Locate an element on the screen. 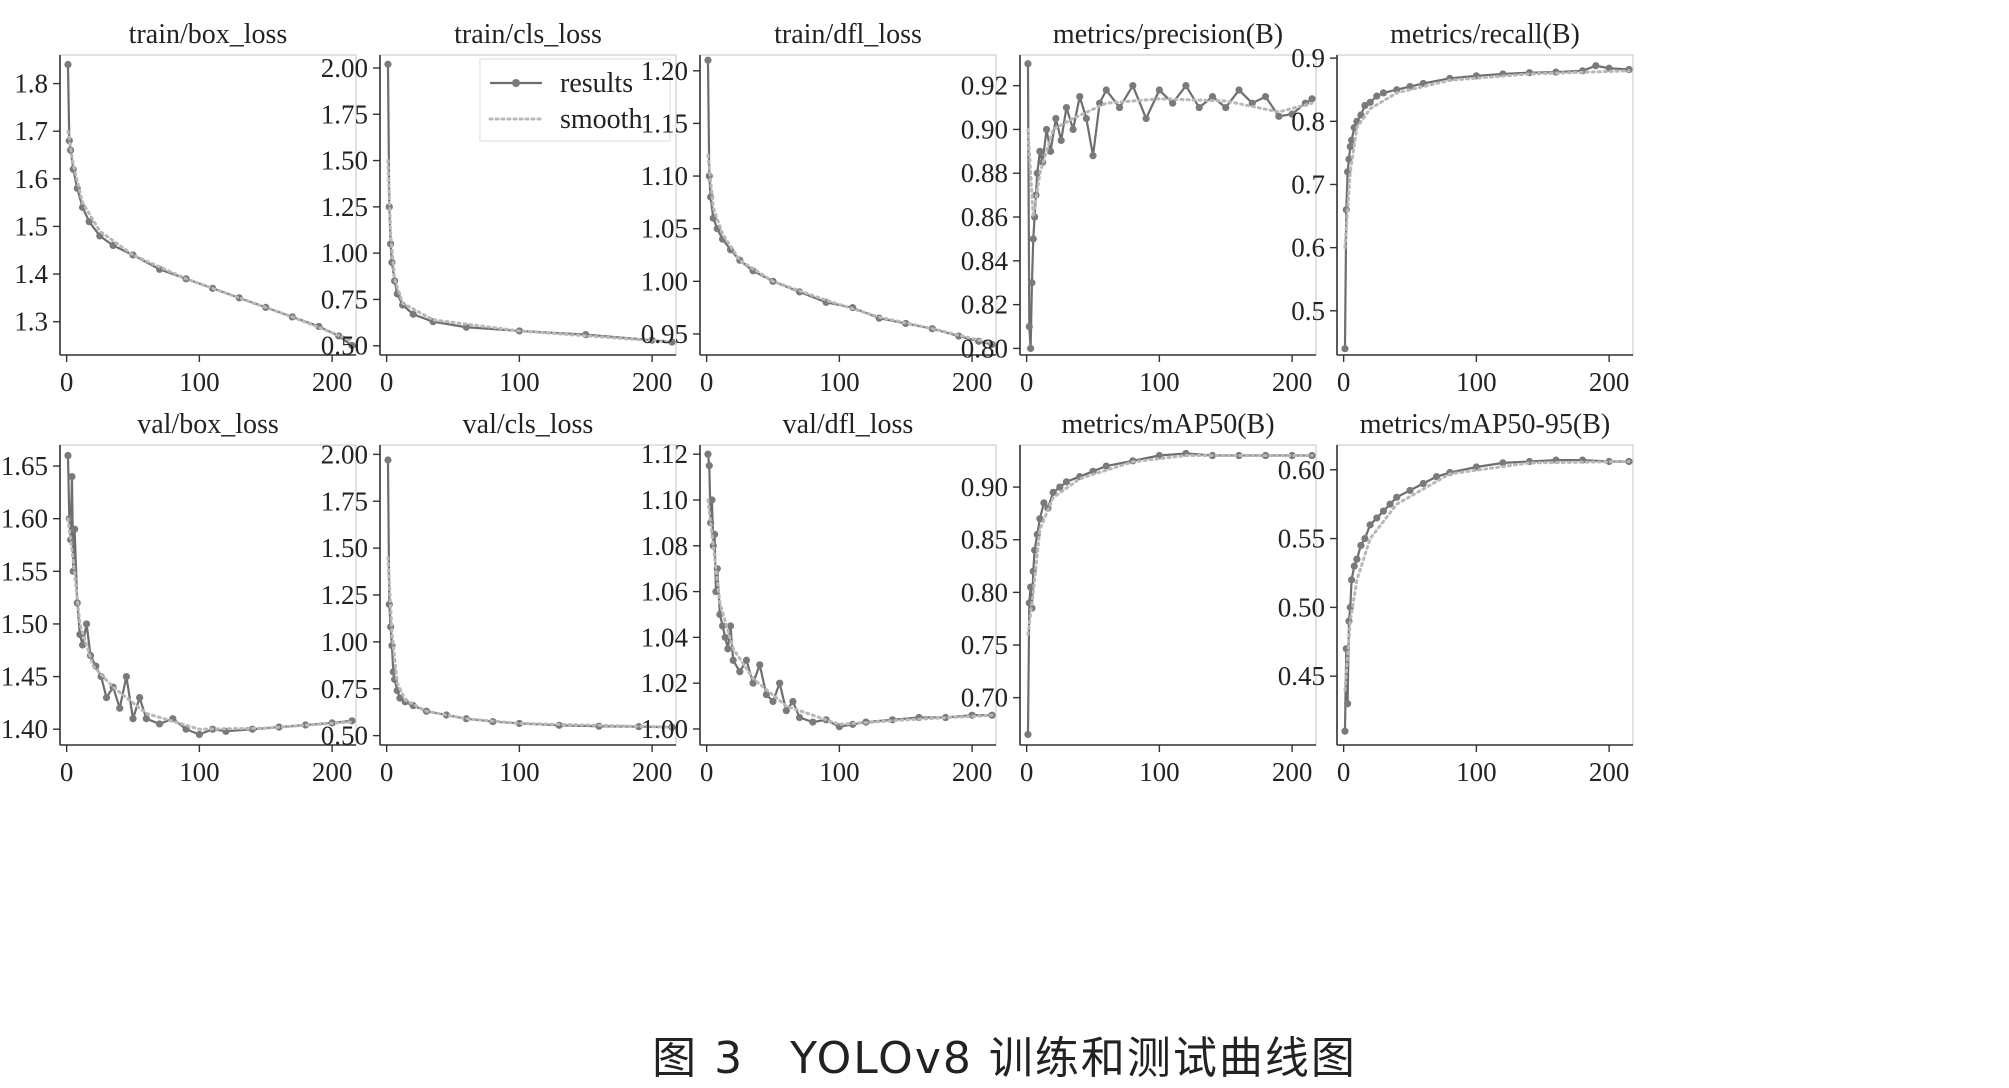 The width and height of the screenshot is (2009, 1088). chart-panel: metrics/recall(B) 0.5 0.6 0.7 0.8 0.9 0 100 200 is located at coordinates (1462, 208).